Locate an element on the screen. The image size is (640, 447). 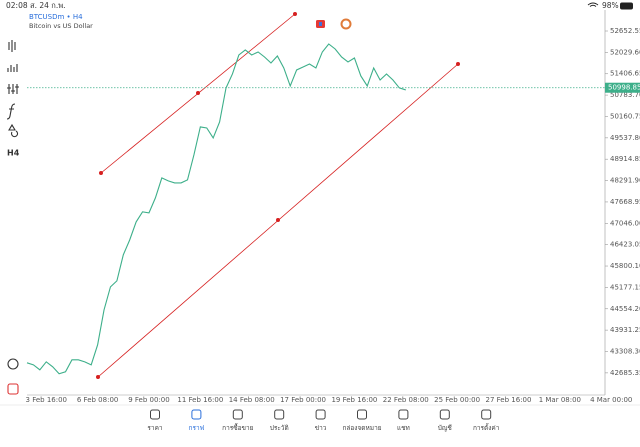
x-tick-label: 22 Feb 08:00 is located at coordinates (406, 400).